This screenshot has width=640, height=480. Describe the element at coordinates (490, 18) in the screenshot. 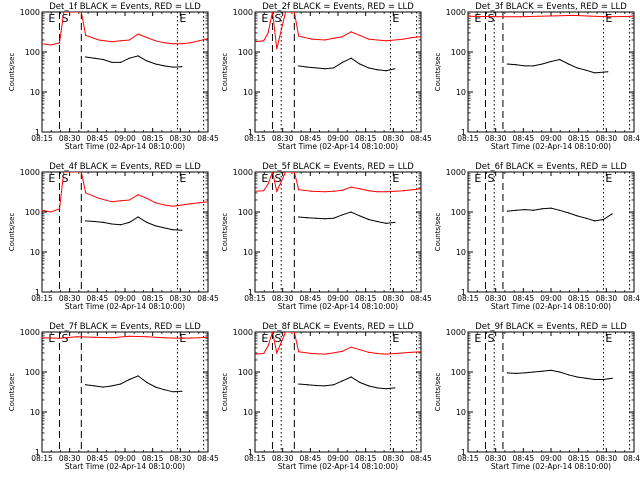

I see `event-marker-label: S` at that location.